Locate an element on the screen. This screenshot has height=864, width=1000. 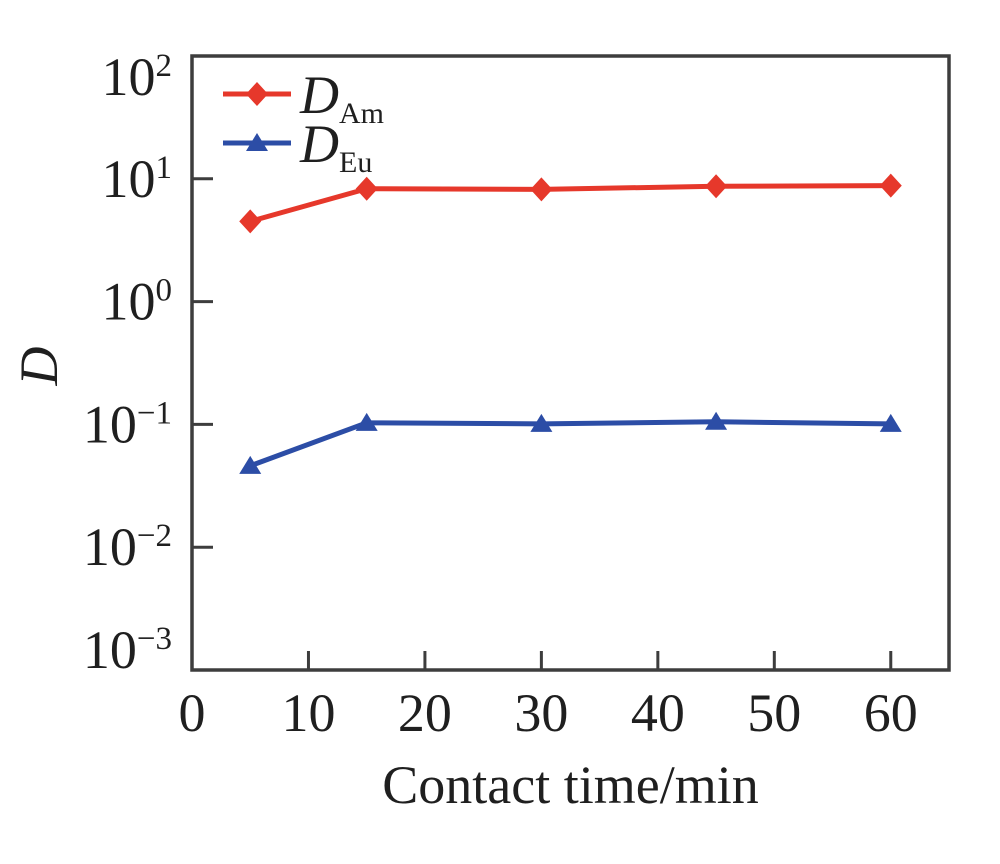
series-d-eu is located at coordinates (570, 442).